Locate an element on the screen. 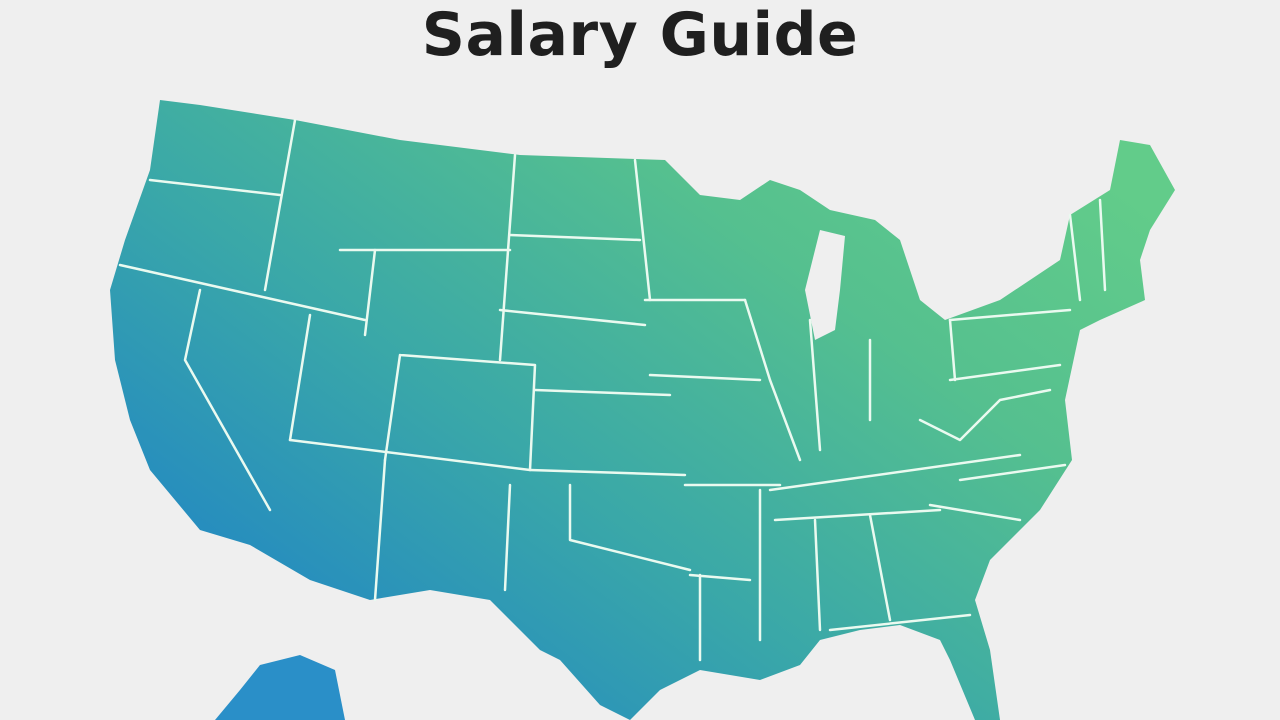 This screenshot has width=1280, height=720. alaska is located at coordinates (280, 687).